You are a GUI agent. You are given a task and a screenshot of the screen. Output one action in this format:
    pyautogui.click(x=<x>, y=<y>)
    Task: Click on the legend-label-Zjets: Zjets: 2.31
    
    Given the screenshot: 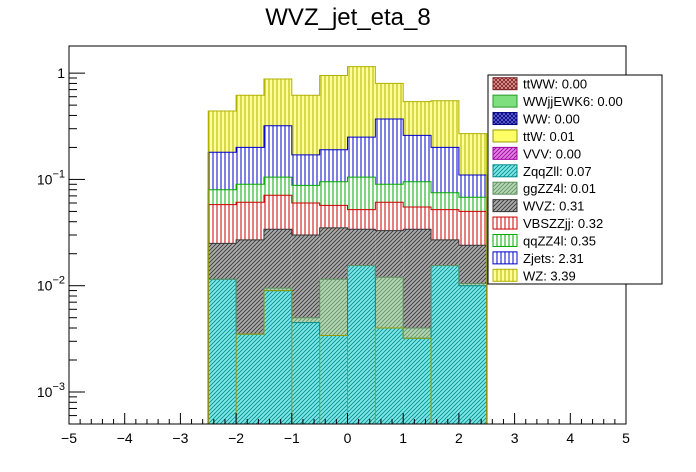 What is the action you would take?
    pyautogui.click(x=553, y=258)
    